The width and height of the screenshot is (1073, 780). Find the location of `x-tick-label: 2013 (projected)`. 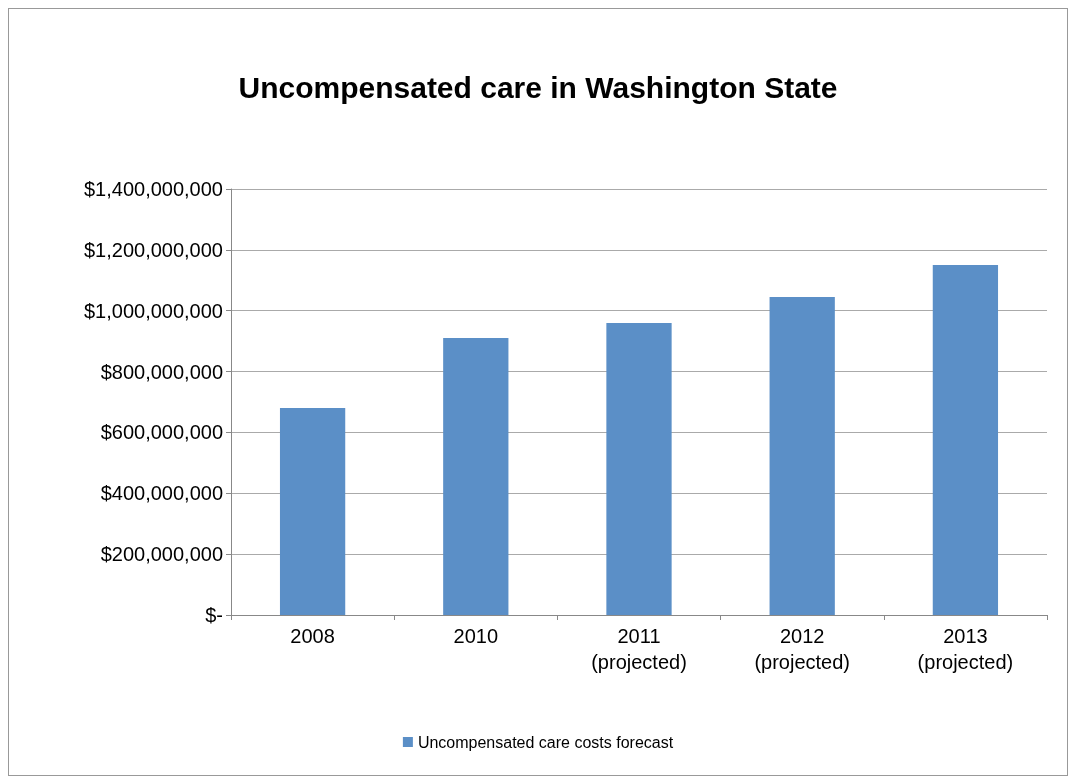

x-tick-label: 2013 (projected) is located at coordinates (965, 649).